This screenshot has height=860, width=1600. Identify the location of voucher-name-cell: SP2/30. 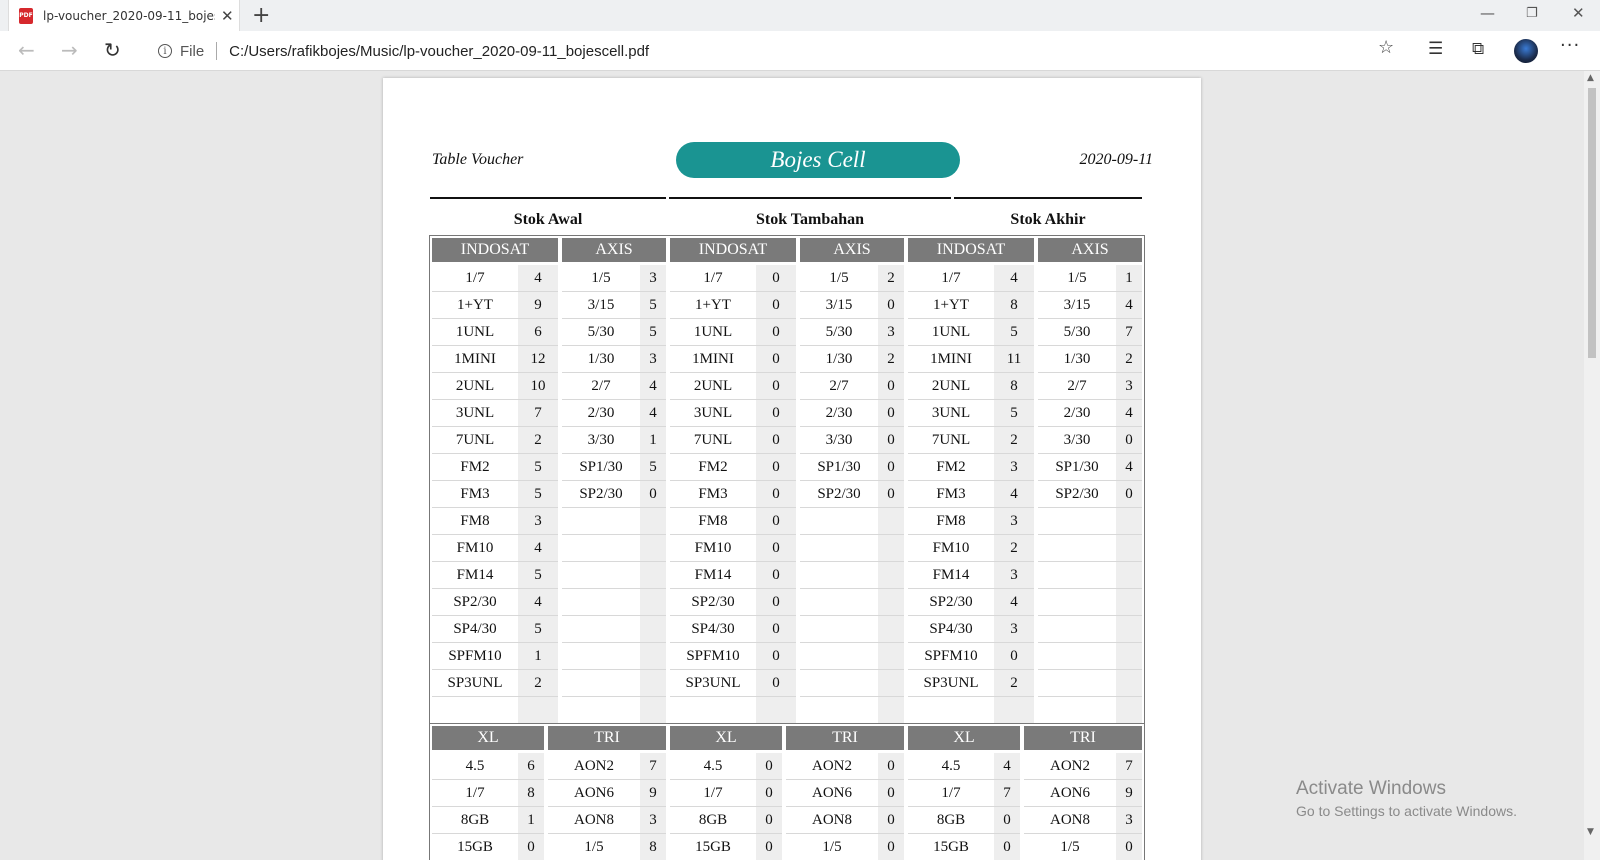
(1077, 493).